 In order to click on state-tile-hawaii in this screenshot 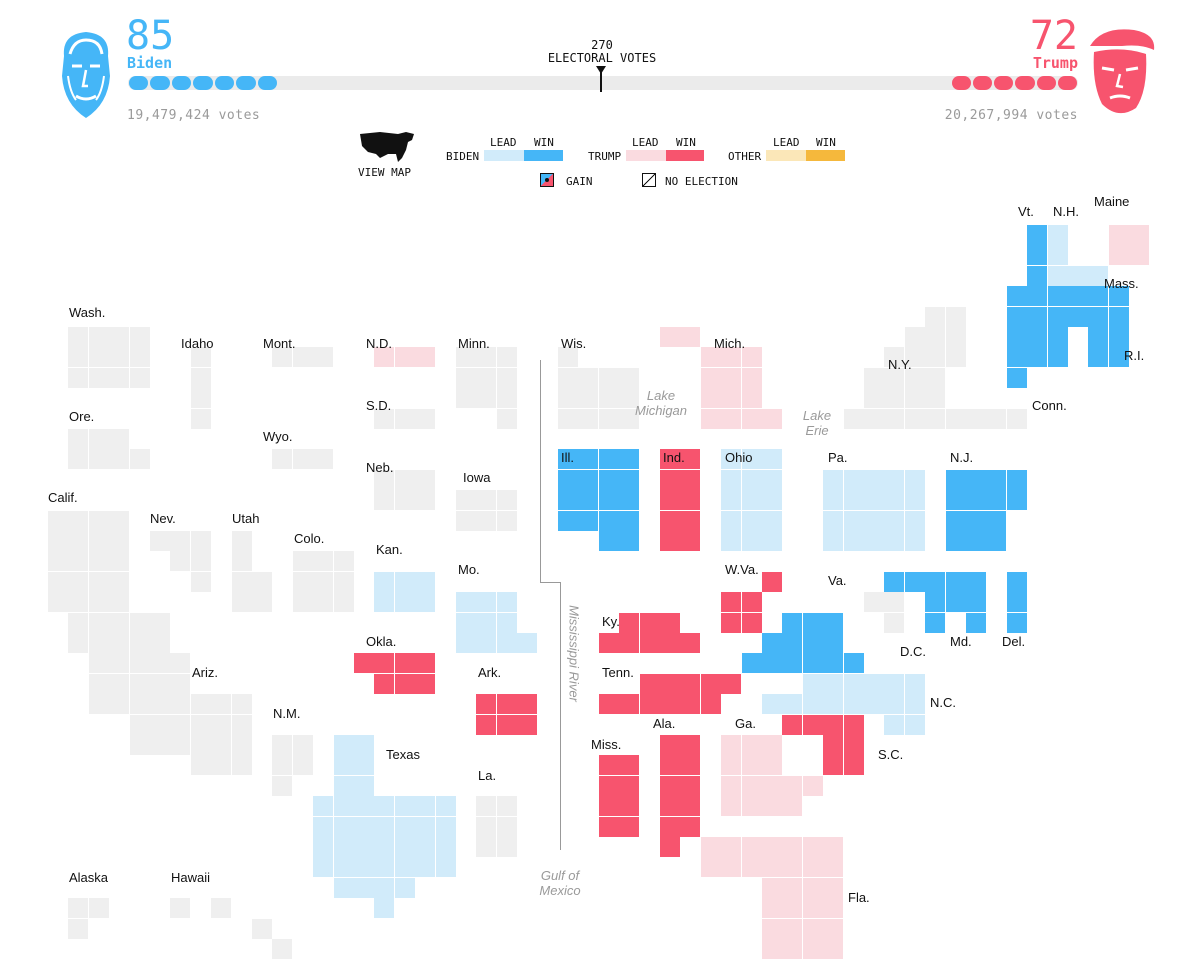, I will do `click(180, 908)`.